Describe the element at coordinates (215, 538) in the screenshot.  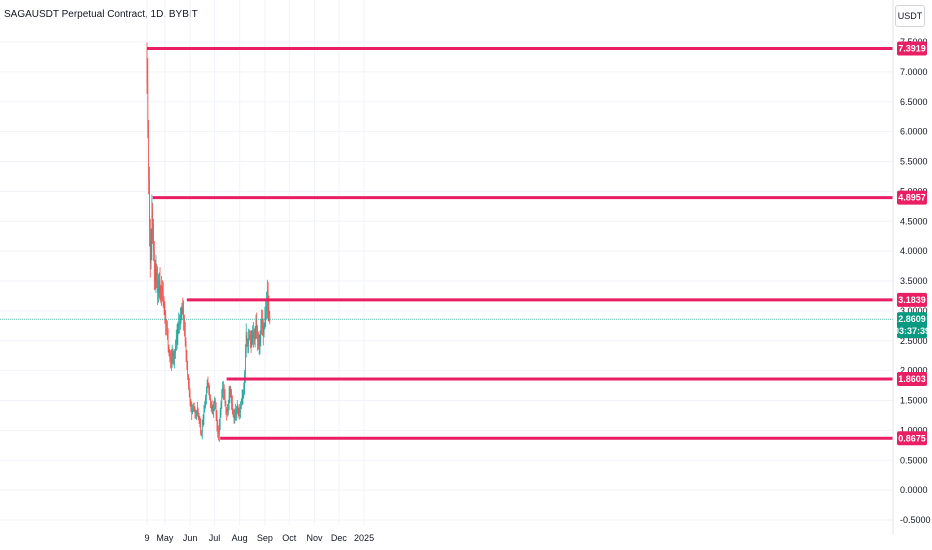
I see `x-tick-label: Jul` at that location.